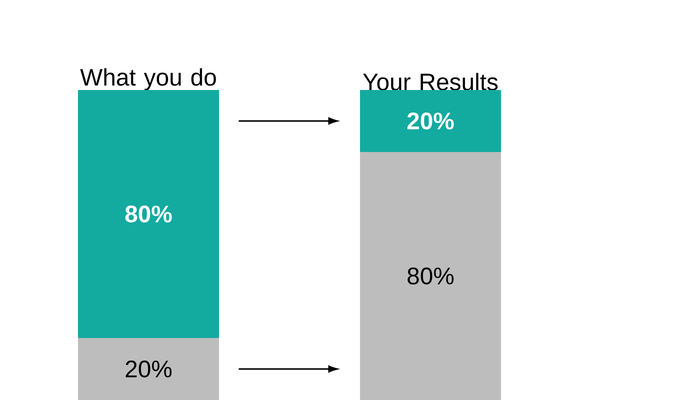 This screenshot has height=400, width=700. I want to click on x-tick-label: What you do, so click(148, 79).